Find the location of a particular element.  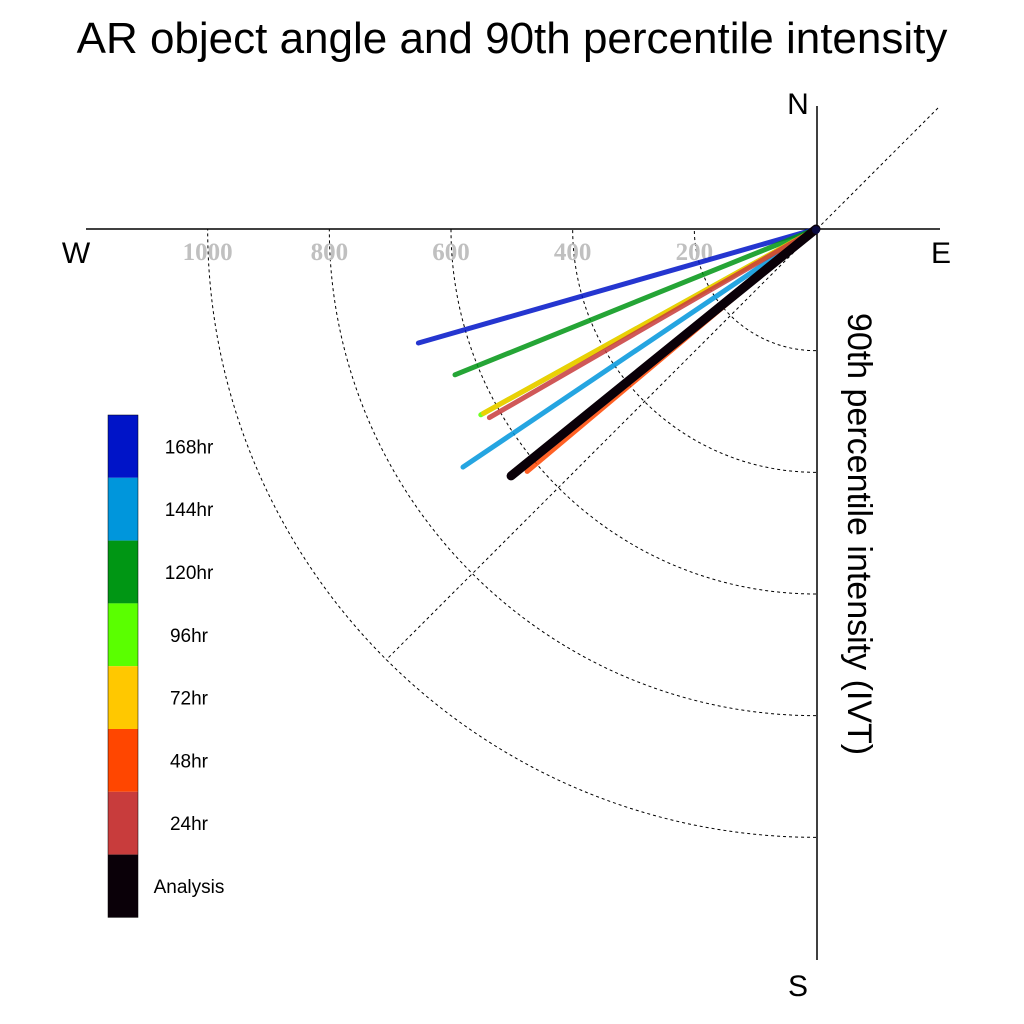

legend: 168hr 144hr 120hr 96hr 72hr 48hr 24hr Analysis is located at coordinates (166, 666).